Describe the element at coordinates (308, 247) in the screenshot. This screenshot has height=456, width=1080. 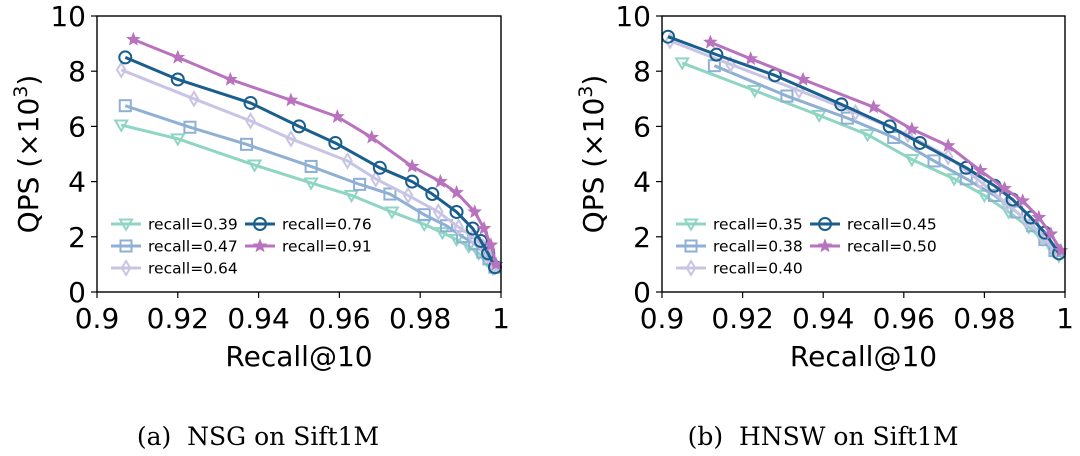
I see `legend-entry: recall=0.91` at that location.